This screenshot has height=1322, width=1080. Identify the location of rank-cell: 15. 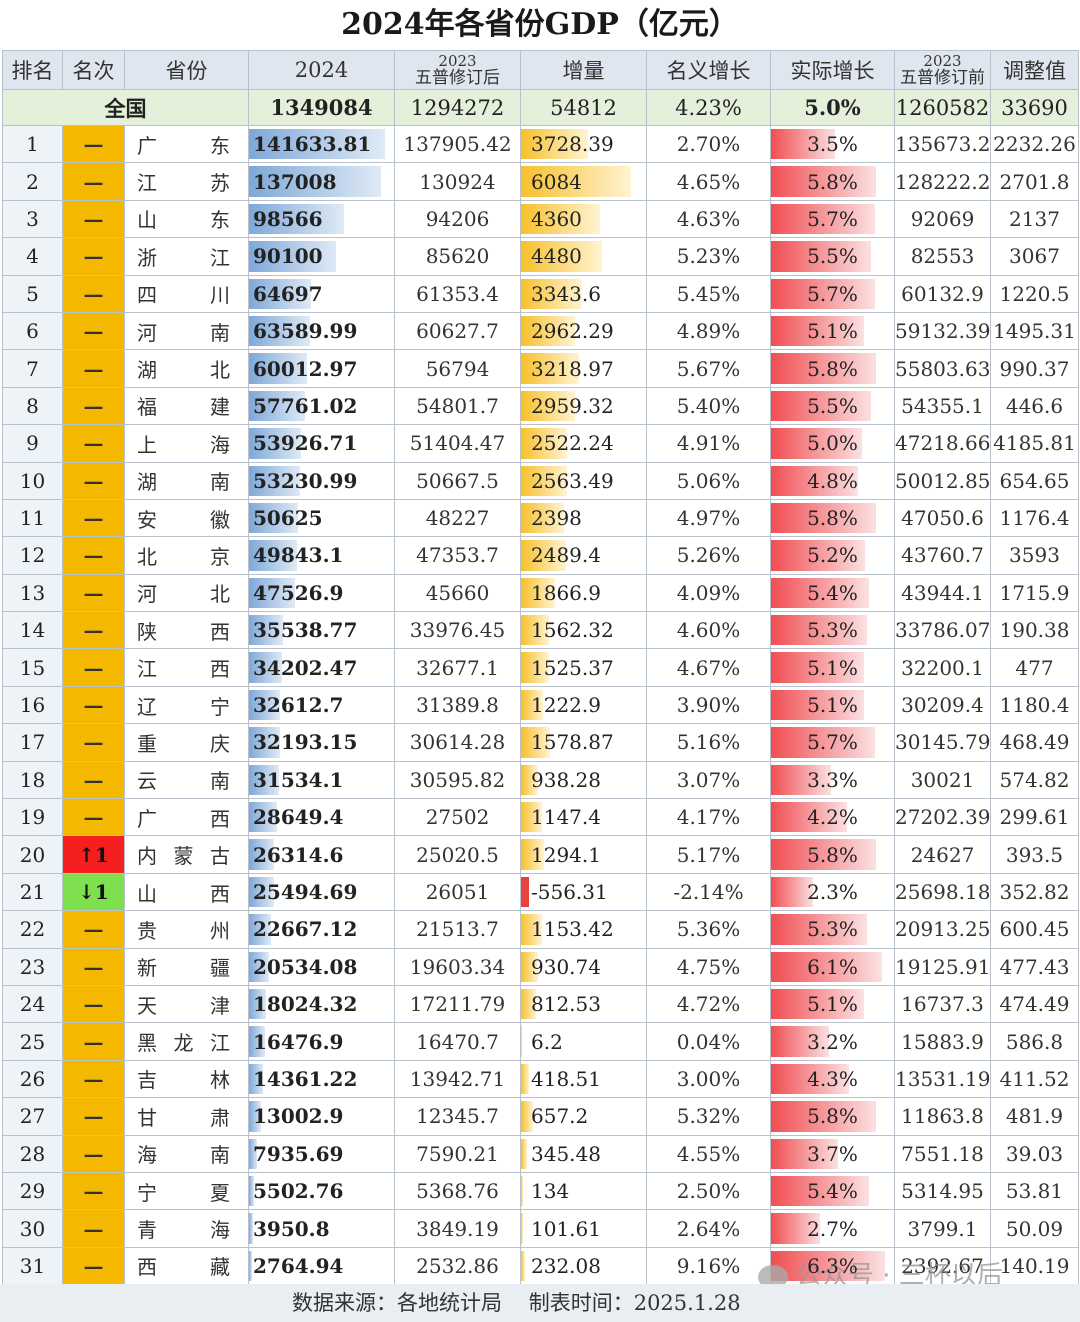
(32, 667).